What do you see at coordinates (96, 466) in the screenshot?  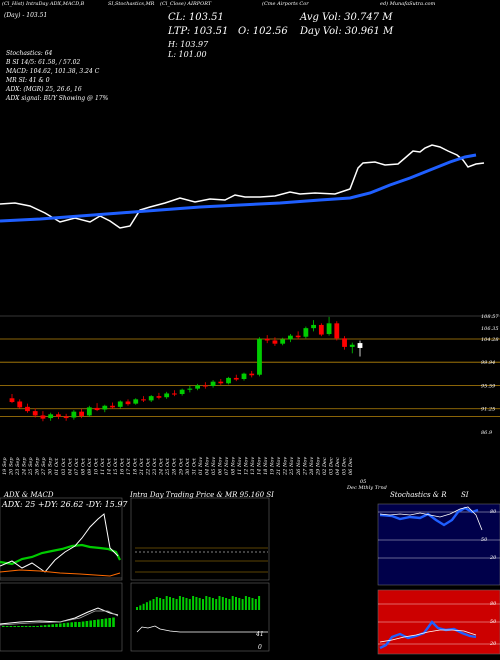 I see `date-label: 10 Oct` at bounding box center [96, 466].